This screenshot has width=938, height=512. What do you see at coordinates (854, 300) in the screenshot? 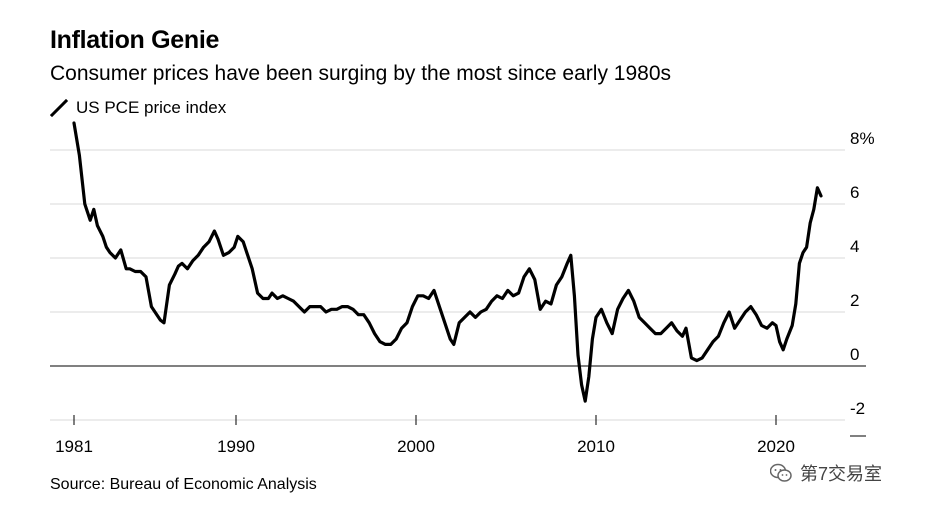
I see `y-tick-label: 2` at bounding box center [854, 300].